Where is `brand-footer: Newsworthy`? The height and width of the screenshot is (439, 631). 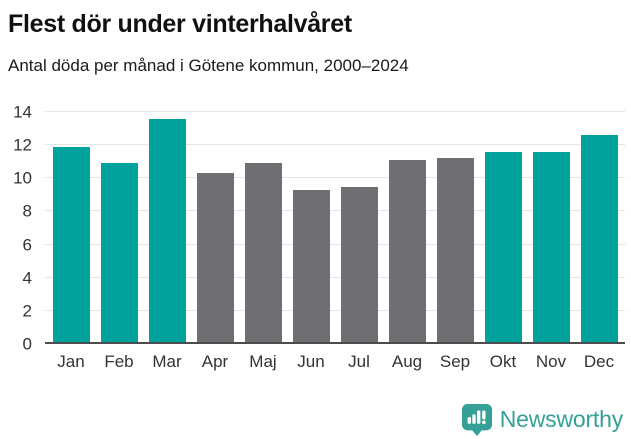
brand-footer: Newsworthy is located at coordinates (542, 419).